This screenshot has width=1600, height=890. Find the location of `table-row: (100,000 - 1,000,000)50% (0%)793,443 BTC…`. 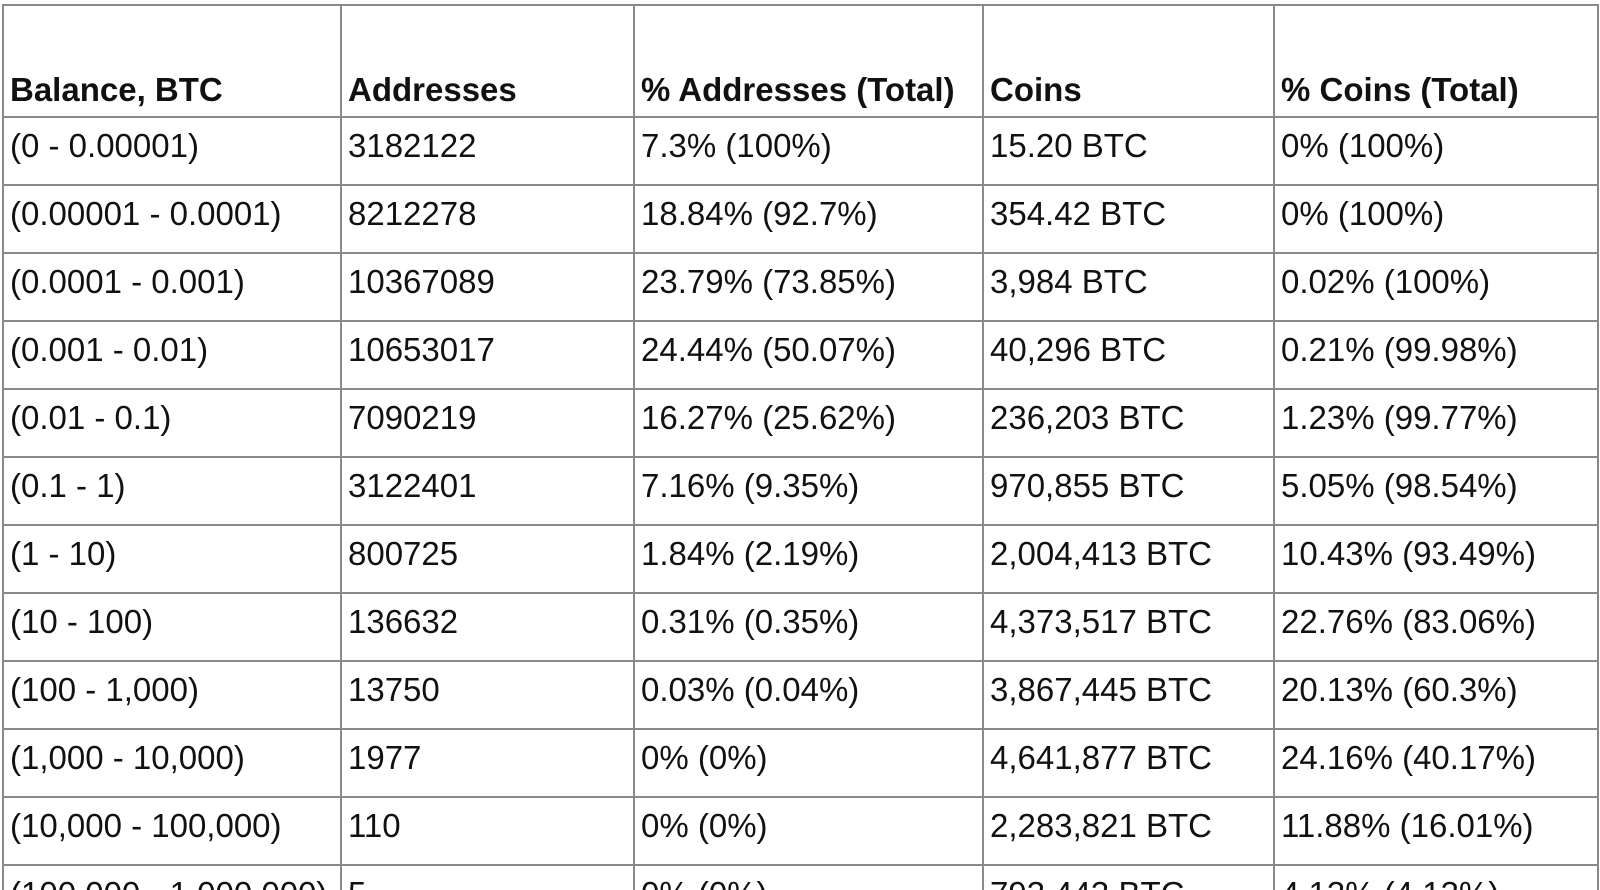

table-row: (100,000 - 1,000,000)50% (0%)793,443 BTC… is located at coordinates (800, 877).